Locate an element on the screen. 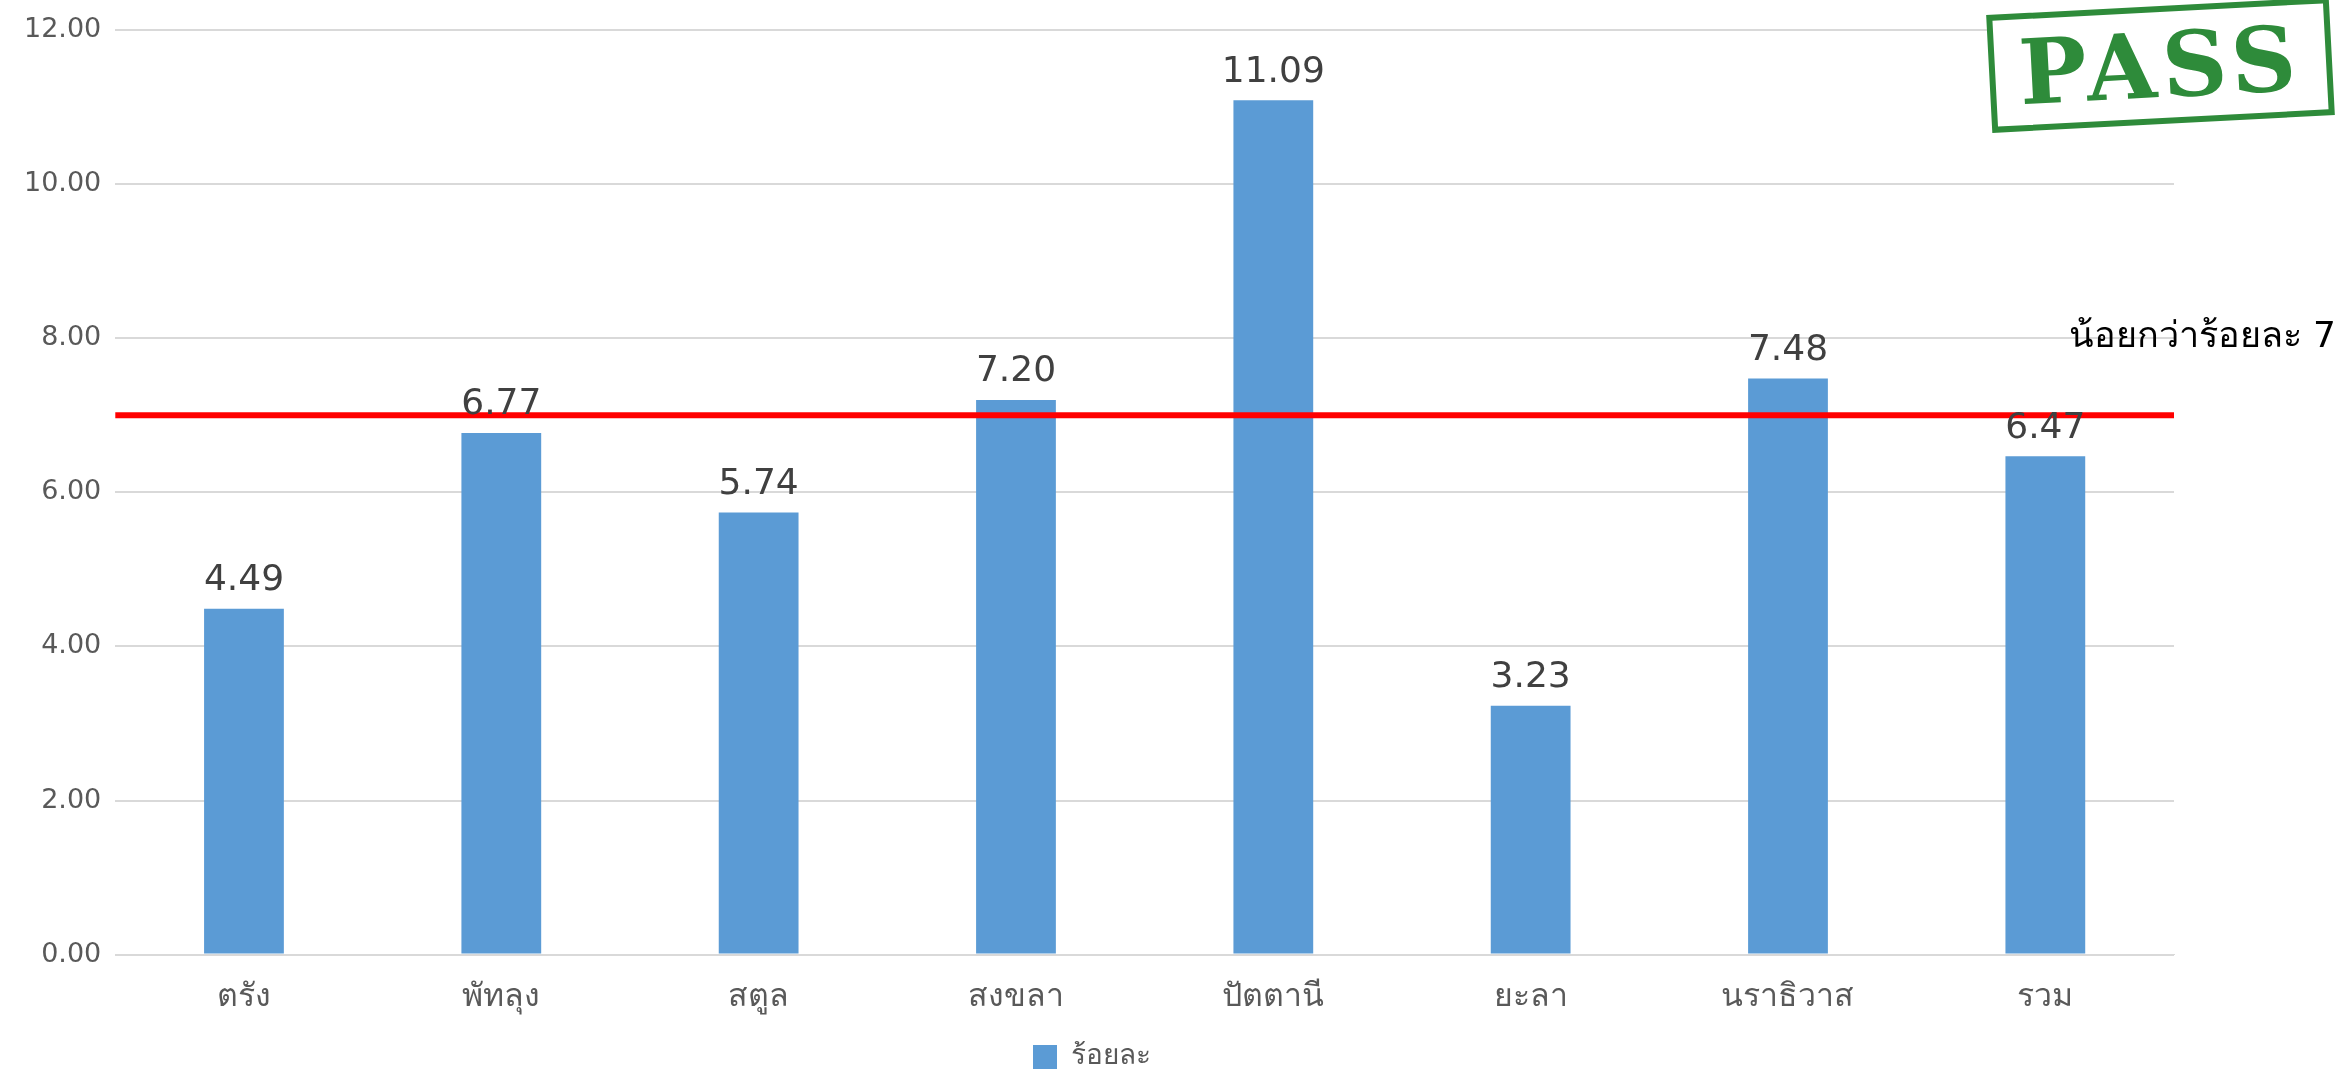 The height and width of the screenshot is (1081, 2346). x-tick-label: ปัตตานี is located at coordinates (1273, 995).